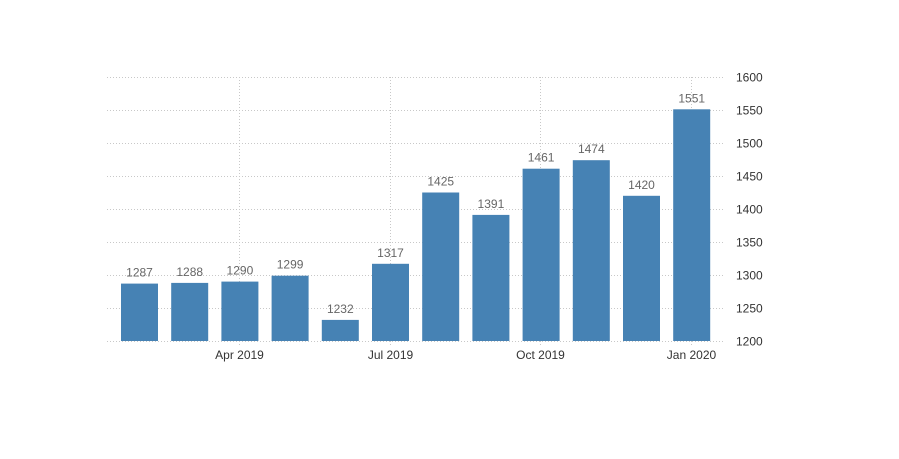 Image resolution: width=899 pixels, height=459 pixels. I want to click on bar-value-label: 1232, so click(340, 309).